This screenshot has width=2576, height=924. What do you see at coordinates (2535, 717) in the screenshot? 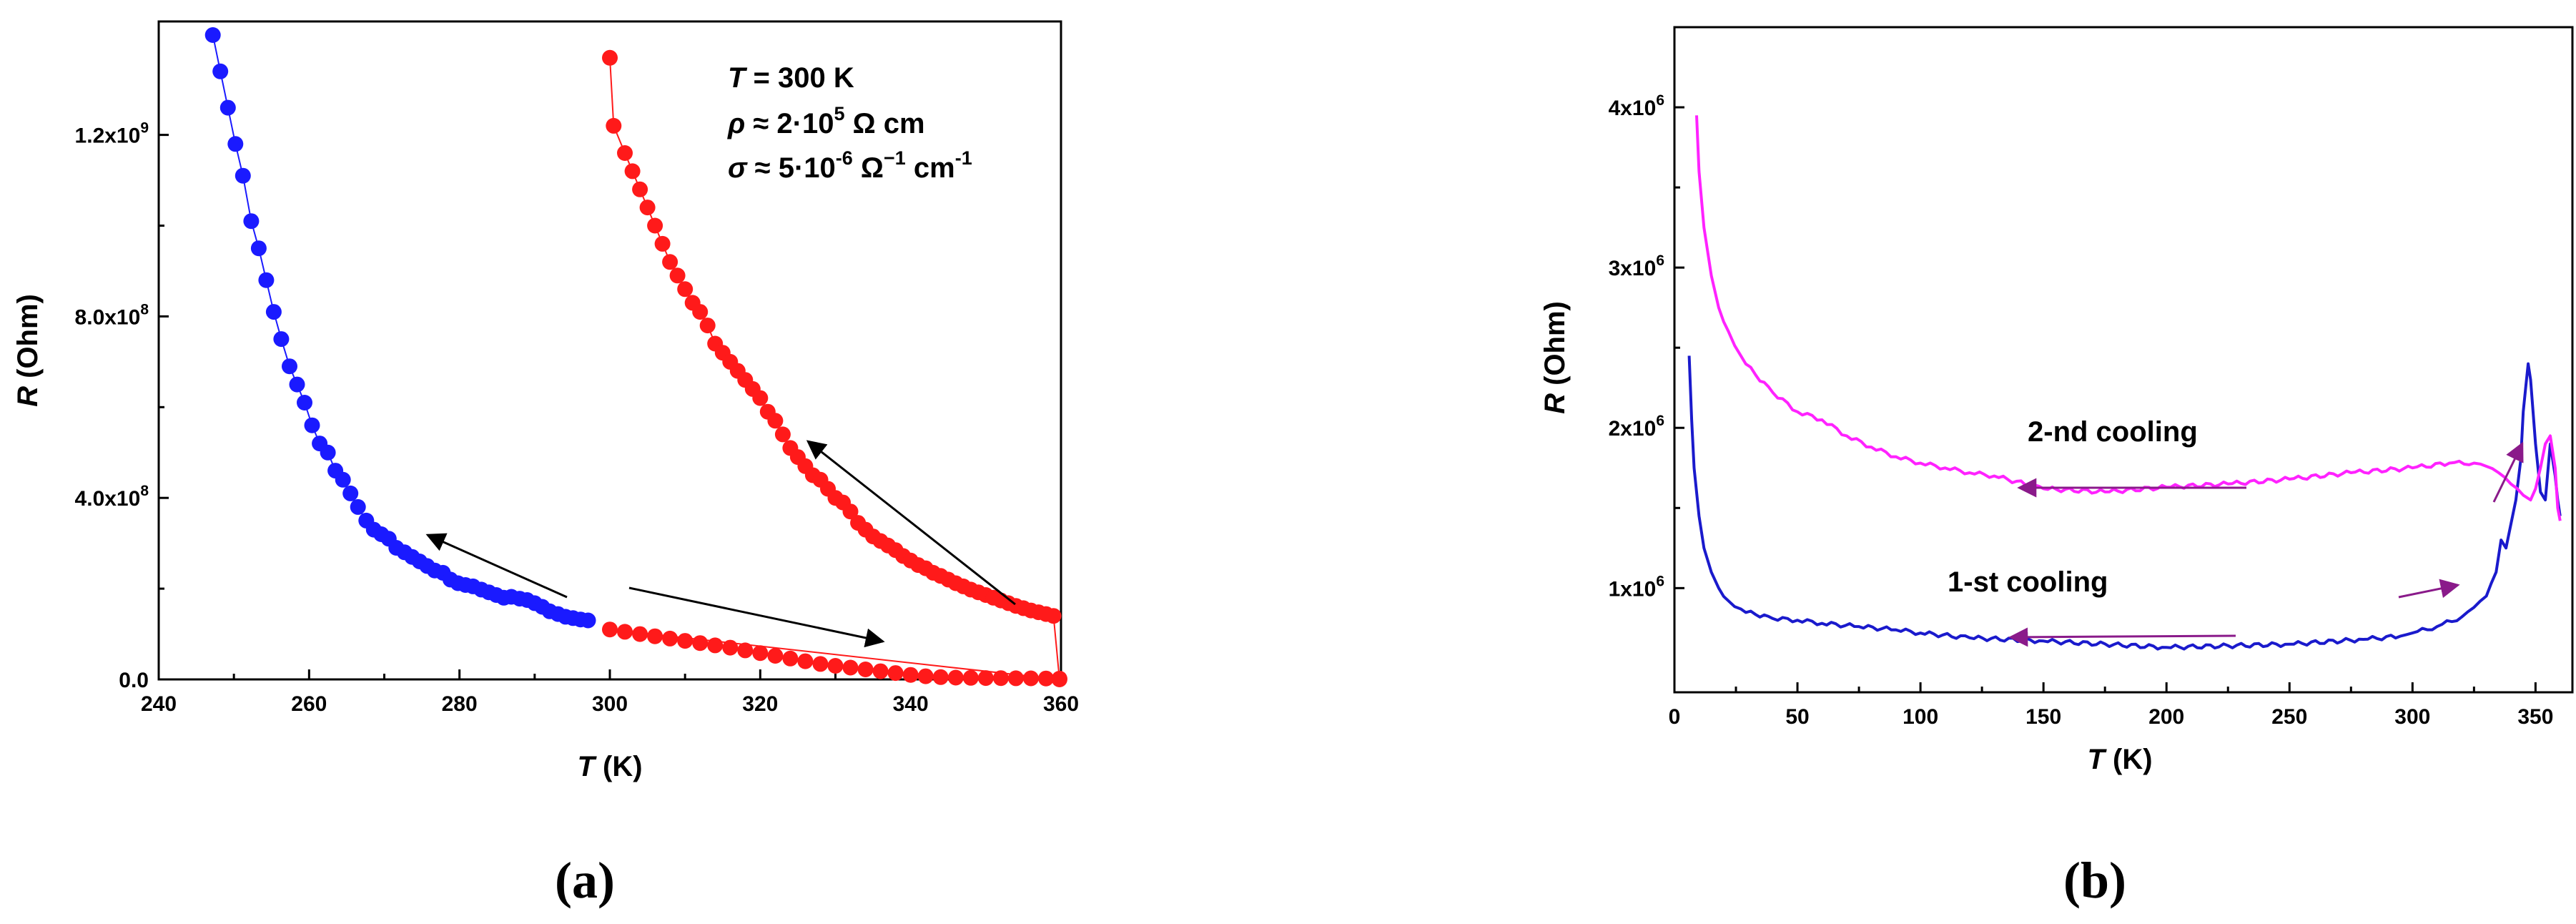
I see `panel-b-x-tick-label: 350` at bounding box center [2535, 717].